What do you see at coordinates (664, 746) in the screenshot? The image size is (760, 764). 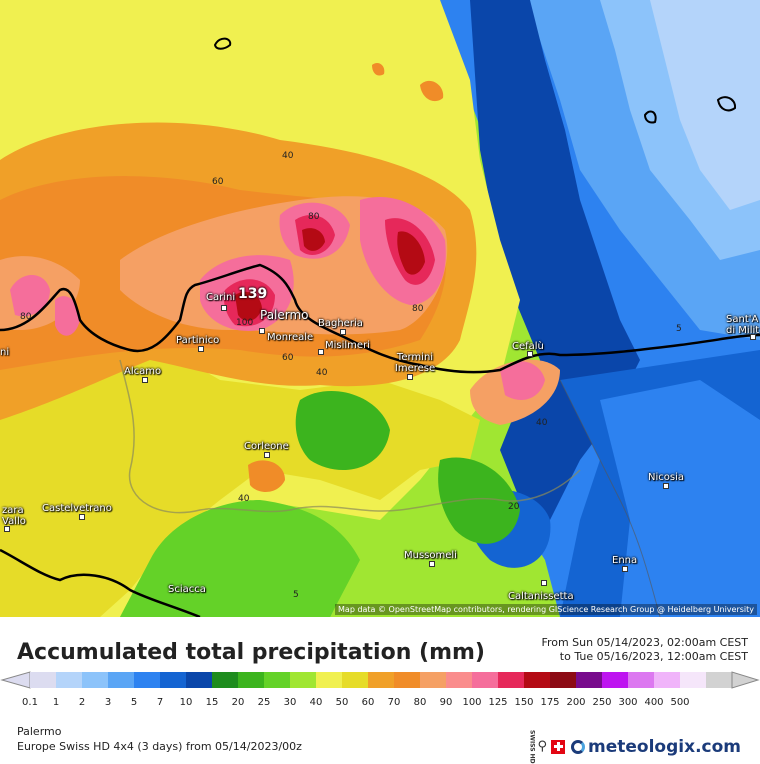 I see `brand-name: meteologix.com` at bounding box center [664, 746].